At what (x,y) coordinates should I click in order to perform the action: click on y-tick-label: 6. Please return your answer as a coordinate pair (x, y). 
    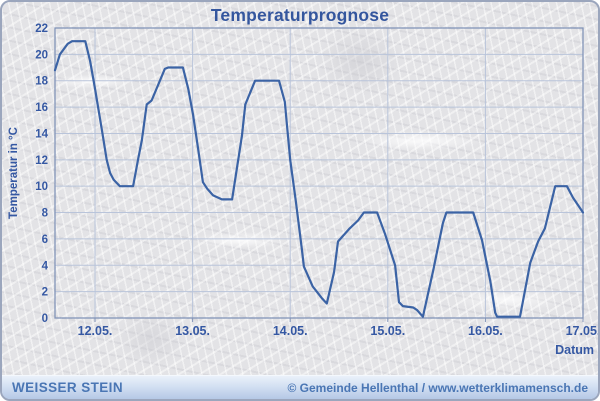
    Looking at the image, I should click on (45, 240).